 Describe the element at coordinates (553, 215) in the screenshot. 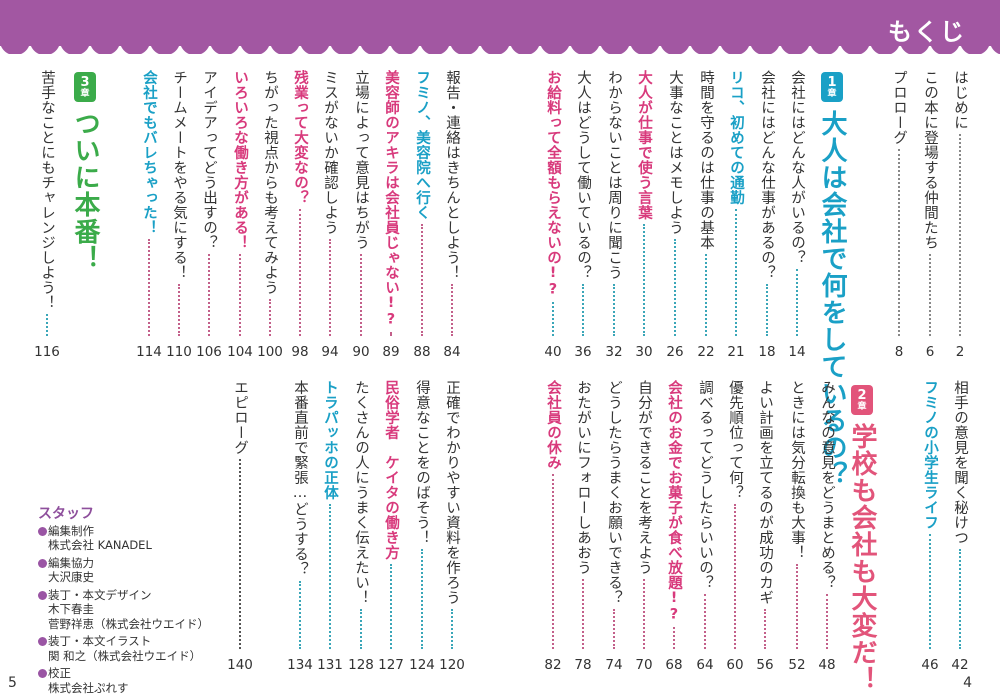

I see `toc-entry: お給料って全額もらえないの!? 40` at that location.